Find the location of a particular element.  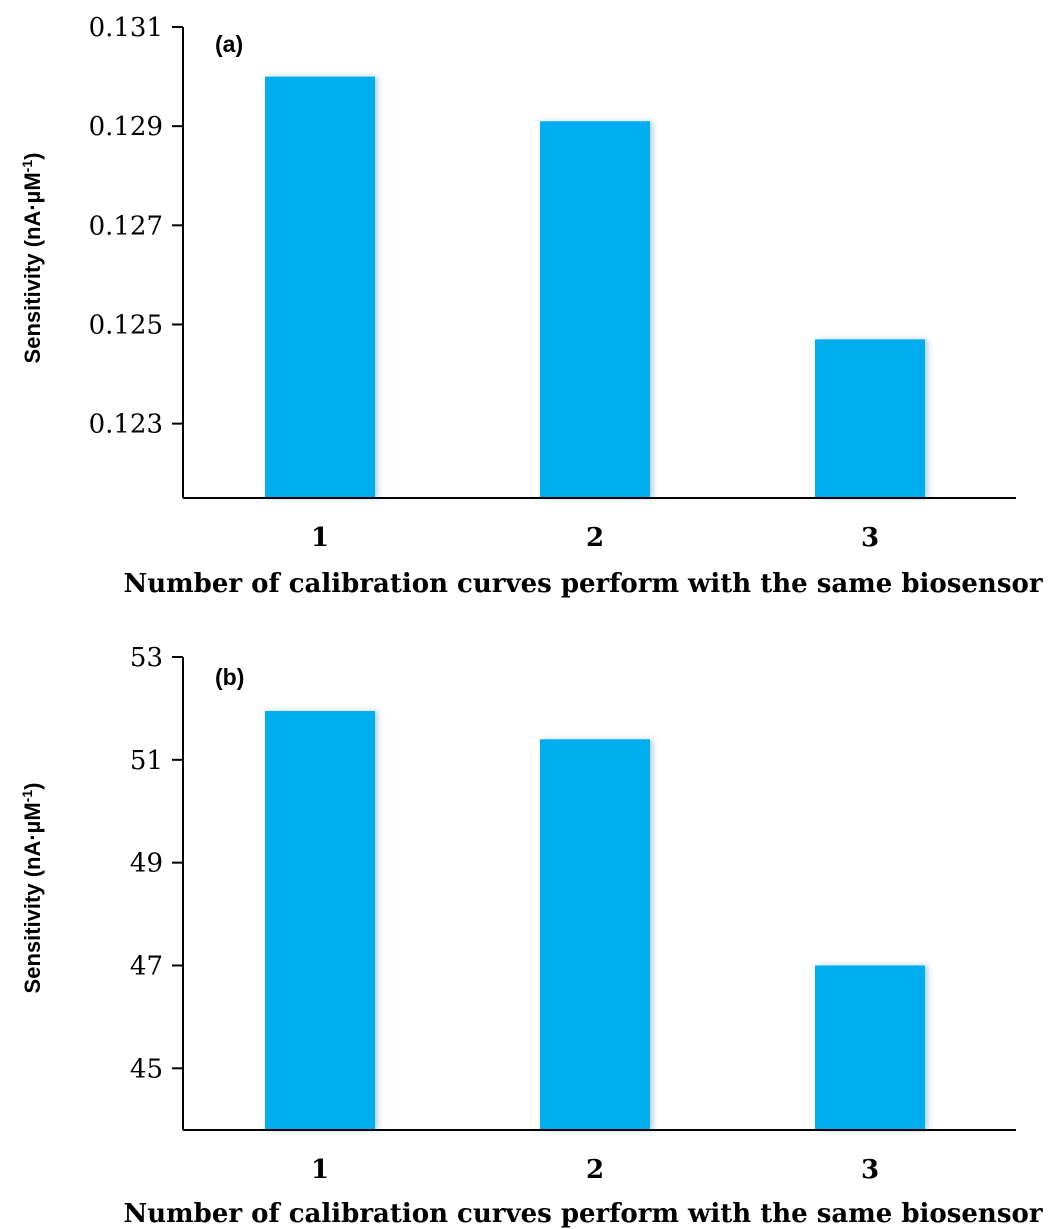

y-tick-label: 0.125 is located at coordinates (126, 325).